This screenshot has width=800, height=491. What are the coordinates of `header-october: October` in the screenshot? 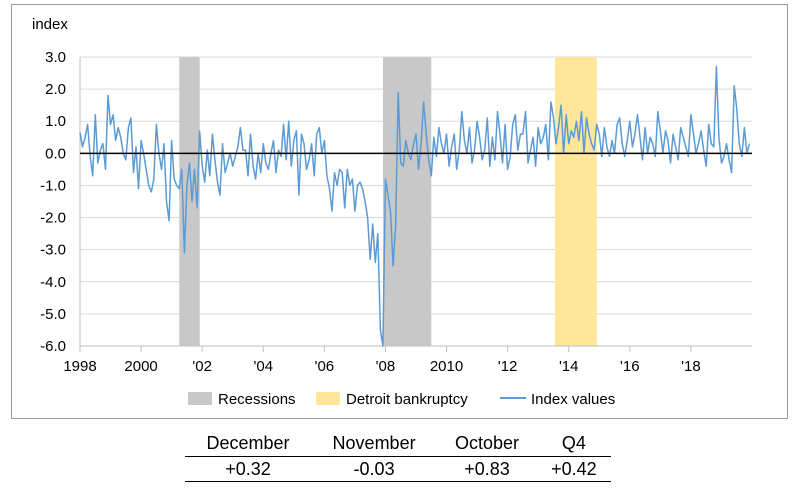 It's located at (487, 444).